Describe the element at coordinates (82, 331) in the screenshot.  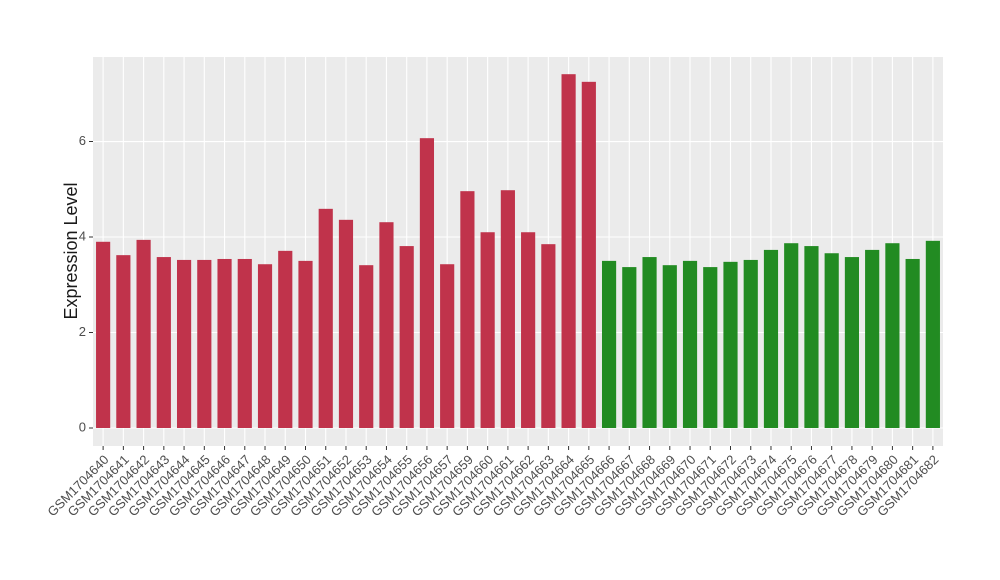
I see `y-tick-label: 2` at that location.